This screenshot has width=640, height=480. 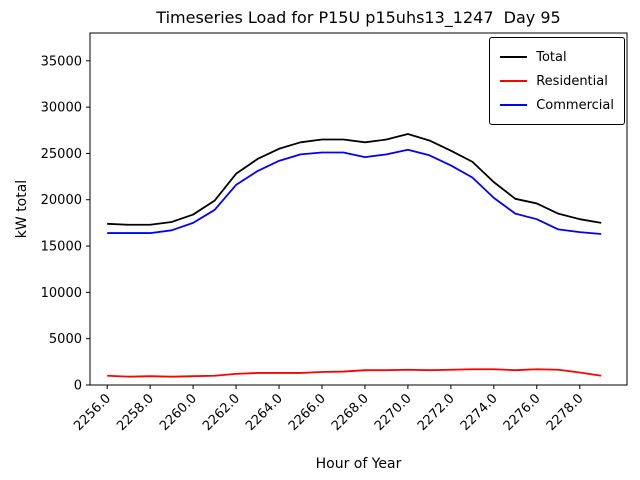 What do you see at coordinates (65, 339) in the screenshot?
I see `y-tick-label: 5000` at bounding box center [65, 339].